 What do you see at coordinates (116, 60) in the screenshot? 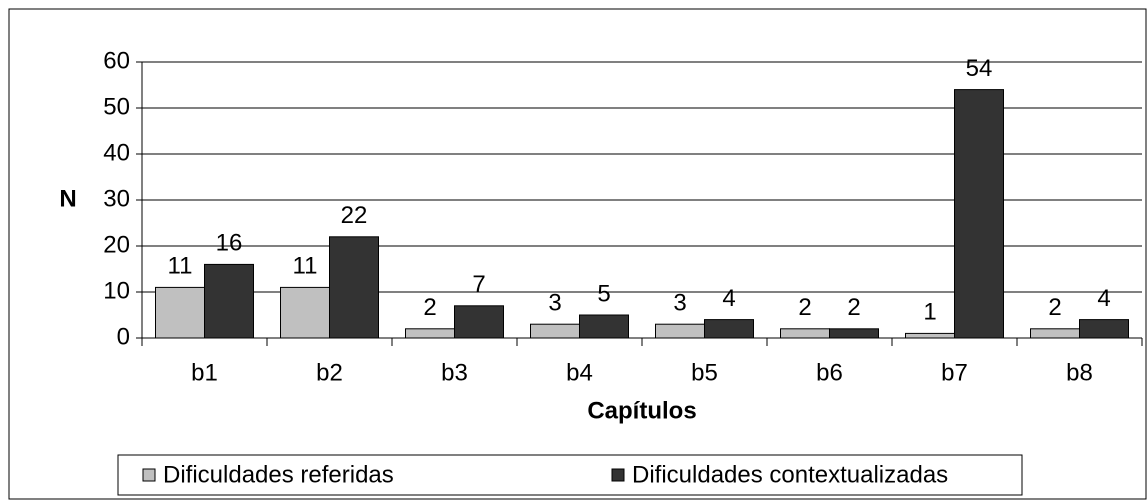
I see `y-tick-label: 60` at bounding box center [116, 60].